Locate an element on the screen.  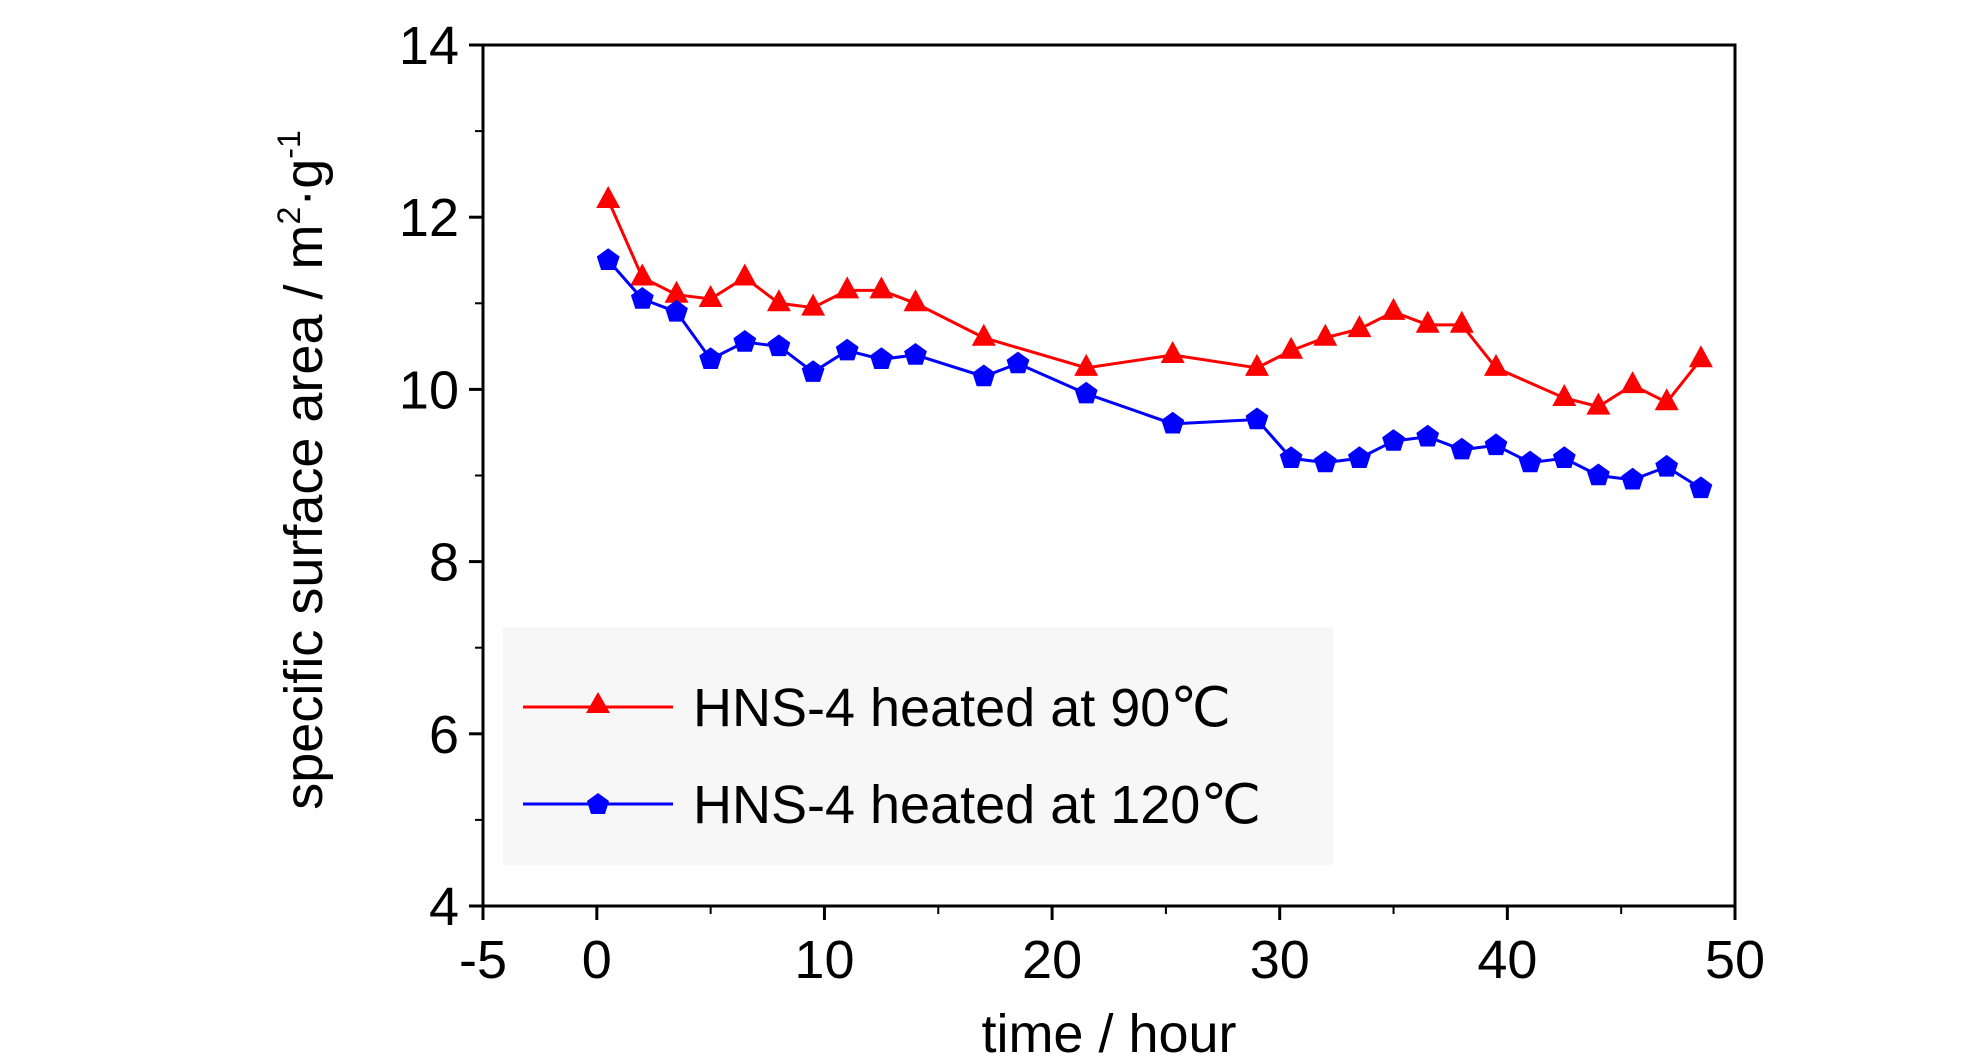
x-tick-label: 40 is located at coordinates (1507, 960).